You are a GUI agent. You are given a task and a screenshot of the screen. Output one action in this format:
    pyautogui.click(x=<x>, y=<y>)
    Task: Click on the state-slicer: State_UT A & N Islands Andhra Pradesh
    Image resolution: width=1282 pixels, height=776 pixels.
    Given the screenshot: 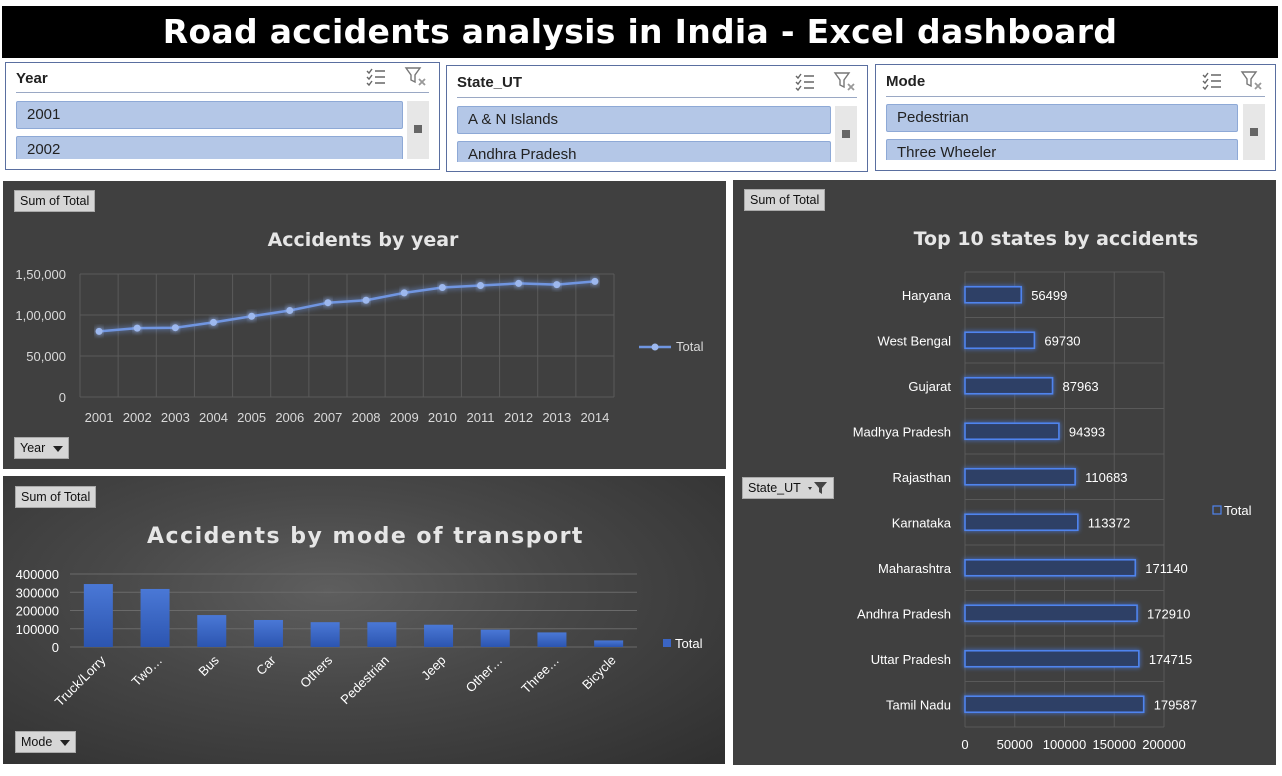 What is the action you would take?
    pyautogui.click(x=657, y=118)
    